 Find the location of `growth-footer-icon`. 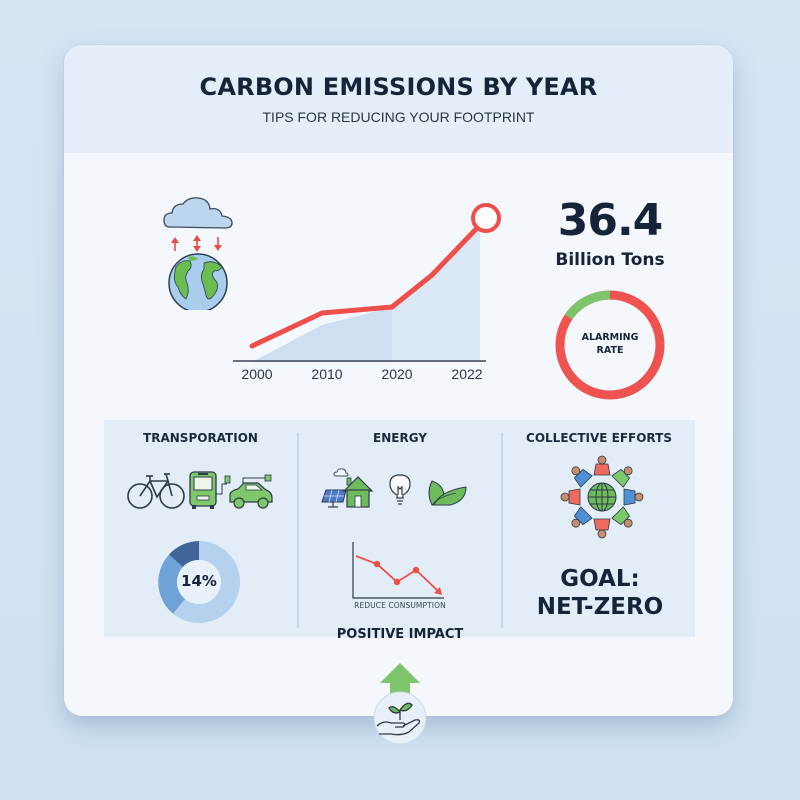

growth-footer-icon is located at coordinates (400, 704).